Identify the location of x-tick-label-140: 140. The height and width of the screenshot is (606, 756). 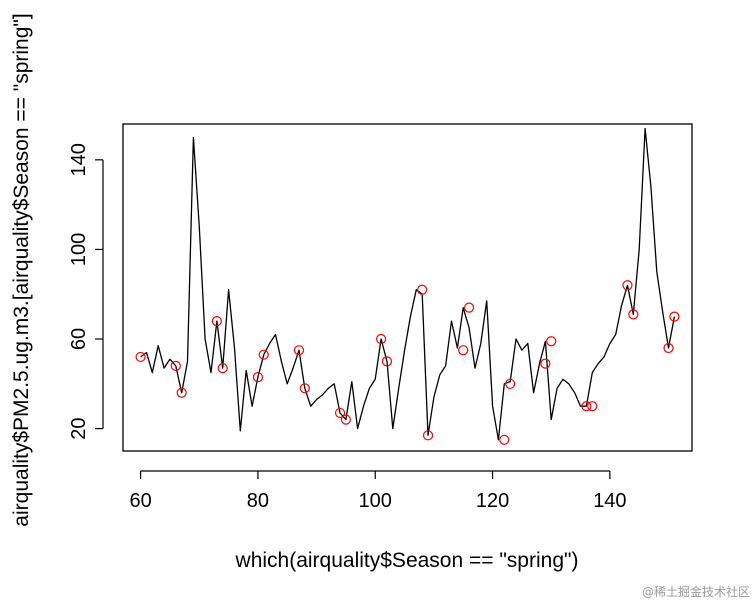
(609, 501).